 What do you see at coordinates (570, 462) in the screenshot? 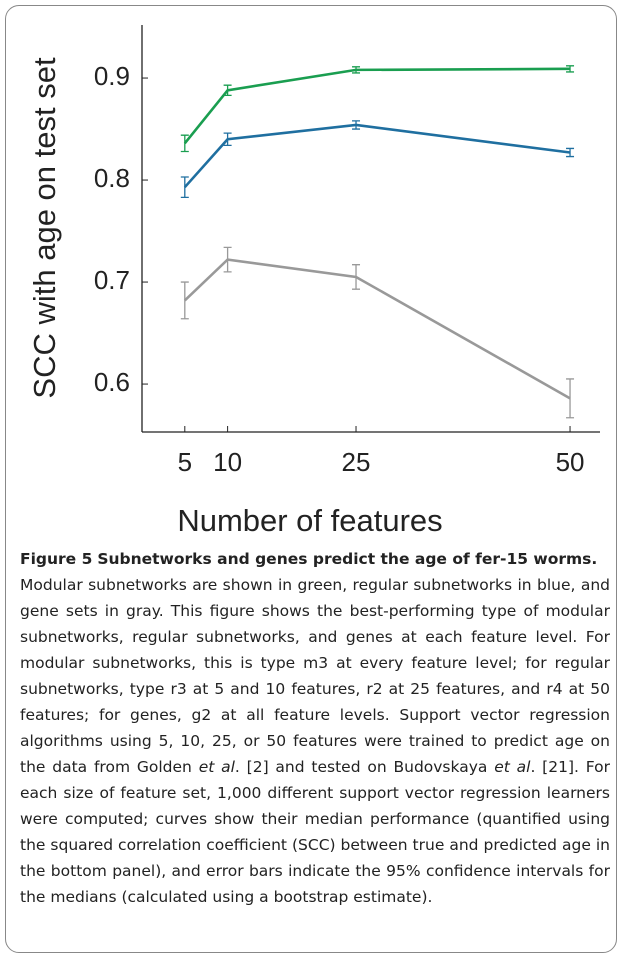
I see `x-tick-label: 50` at bounding box center [570, 462].